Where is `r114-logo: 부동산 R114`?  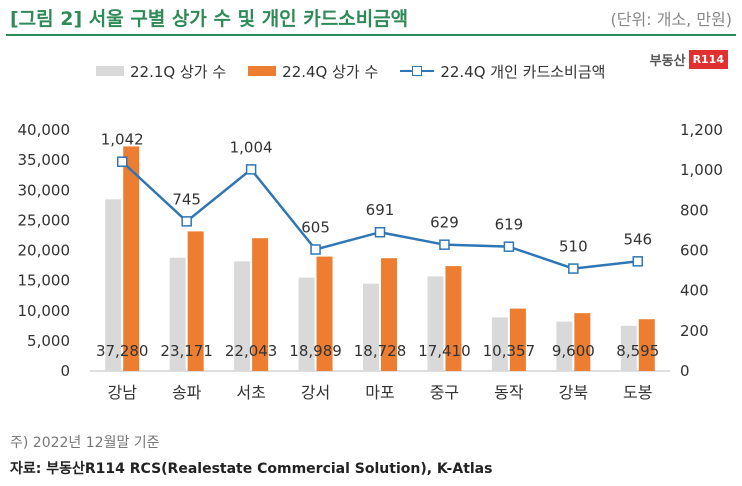
r114-logo: 부동산 R114 is located at coordinates (689, 59).